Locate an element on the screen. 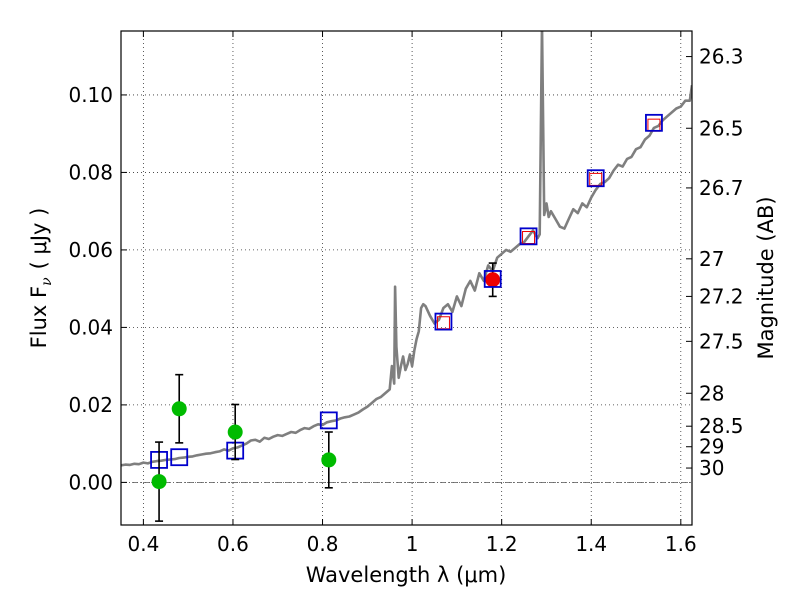 The height and width of the screenshot is (600, 800). x-tick-label: 0.4 is located at coordinates (143, 544).